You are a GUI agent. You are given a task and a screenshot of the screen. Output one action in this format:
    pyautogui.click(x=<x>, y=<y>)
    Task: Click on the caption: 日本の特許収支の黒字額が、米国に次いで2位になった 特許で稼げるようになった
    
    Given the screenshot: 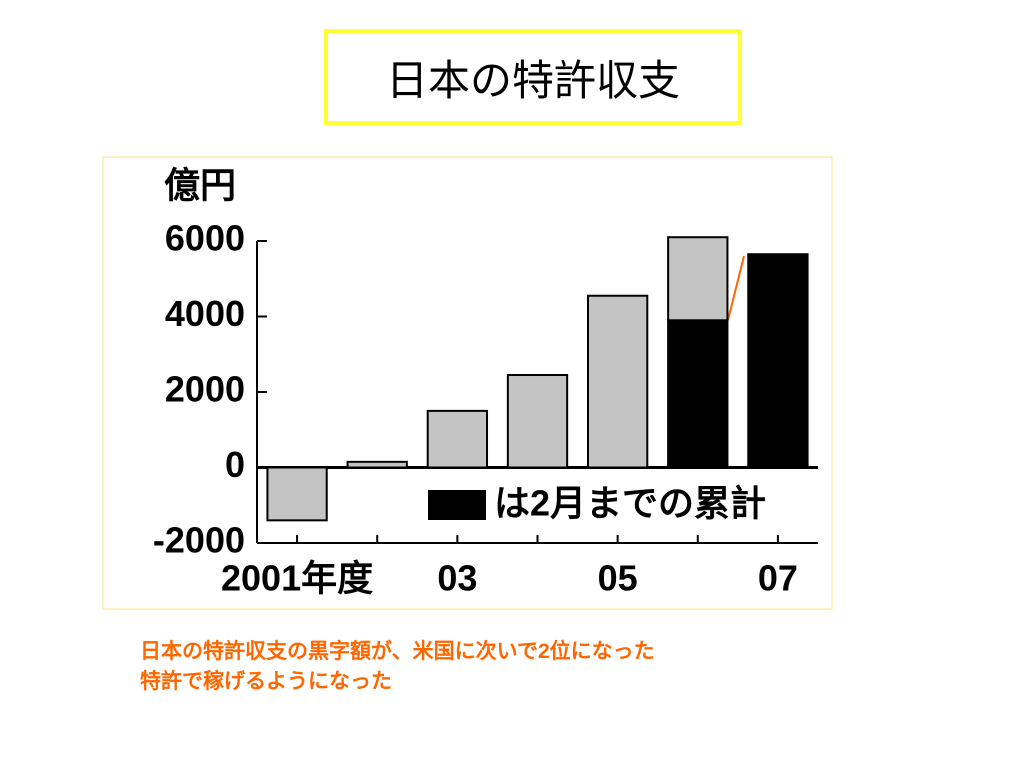 What is the action you would take?
    pyautogui.click(x=397, y=667)
    